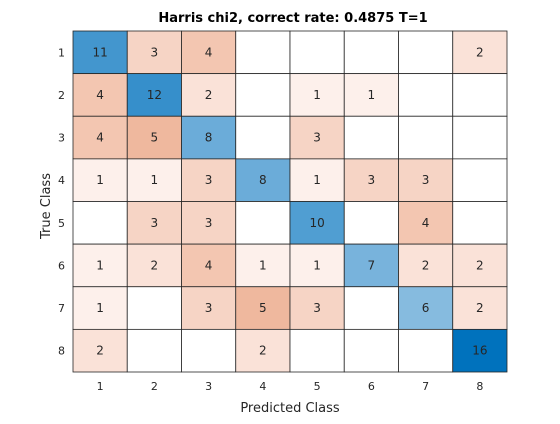 Image resolution: width=560 pixels, height=424 pixels. What do you see at coordinates (61, 138) in the screenshot?
I see `y-tick-label: 3` at bounding box center [61, 138].